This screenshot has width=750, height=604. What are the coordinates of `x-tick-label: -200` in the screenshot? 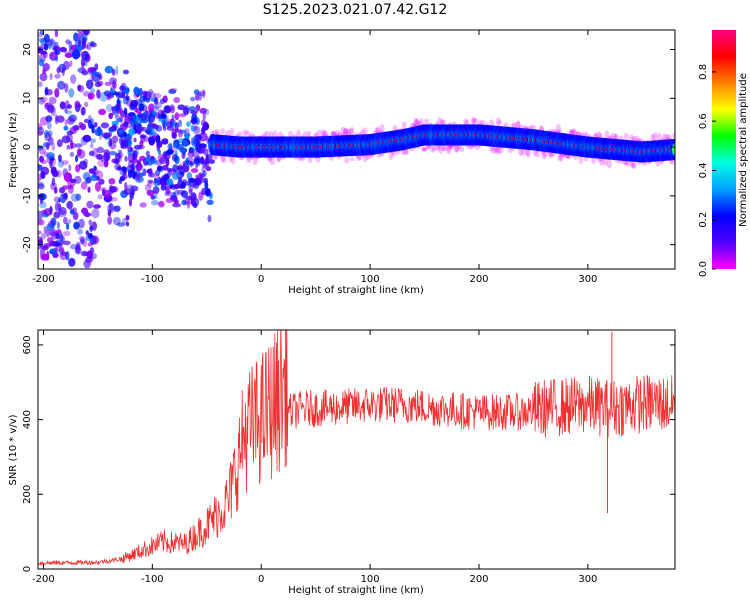 It's located at (43, 279).